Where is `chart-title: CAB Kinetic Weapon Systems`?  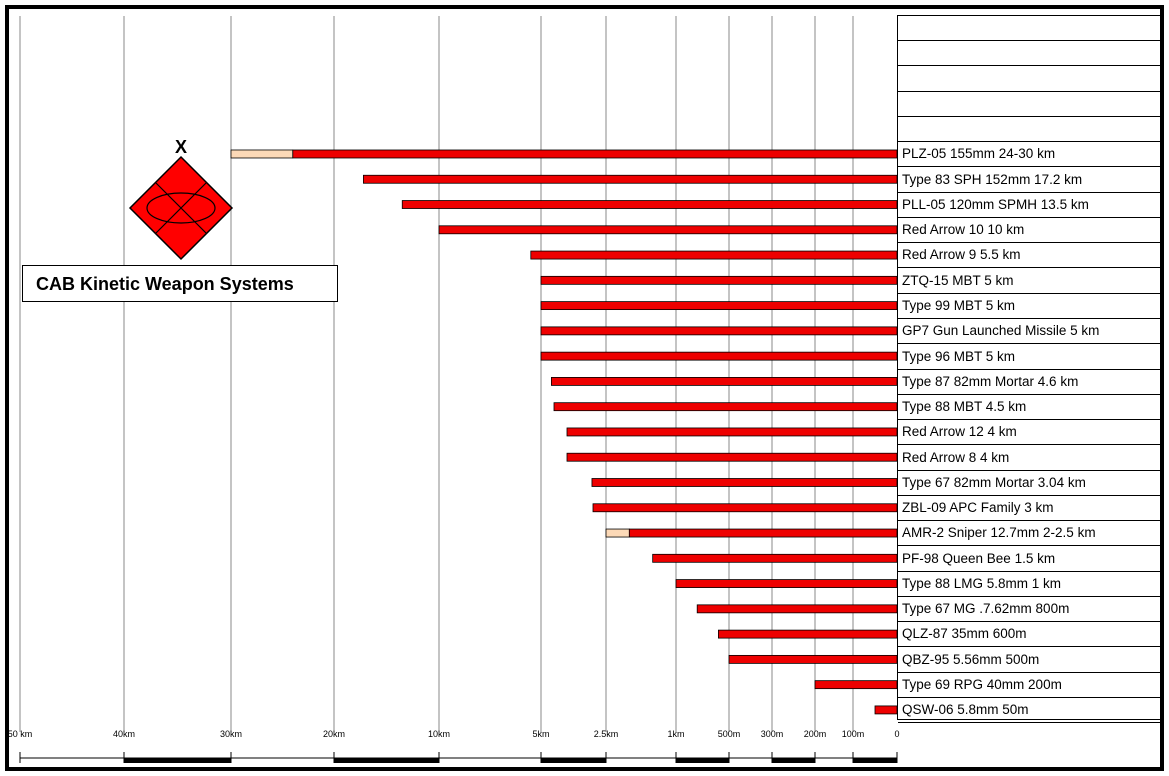 chart-title: CAB Kinetic Weapon Systems is located at coordinates (180, 283).